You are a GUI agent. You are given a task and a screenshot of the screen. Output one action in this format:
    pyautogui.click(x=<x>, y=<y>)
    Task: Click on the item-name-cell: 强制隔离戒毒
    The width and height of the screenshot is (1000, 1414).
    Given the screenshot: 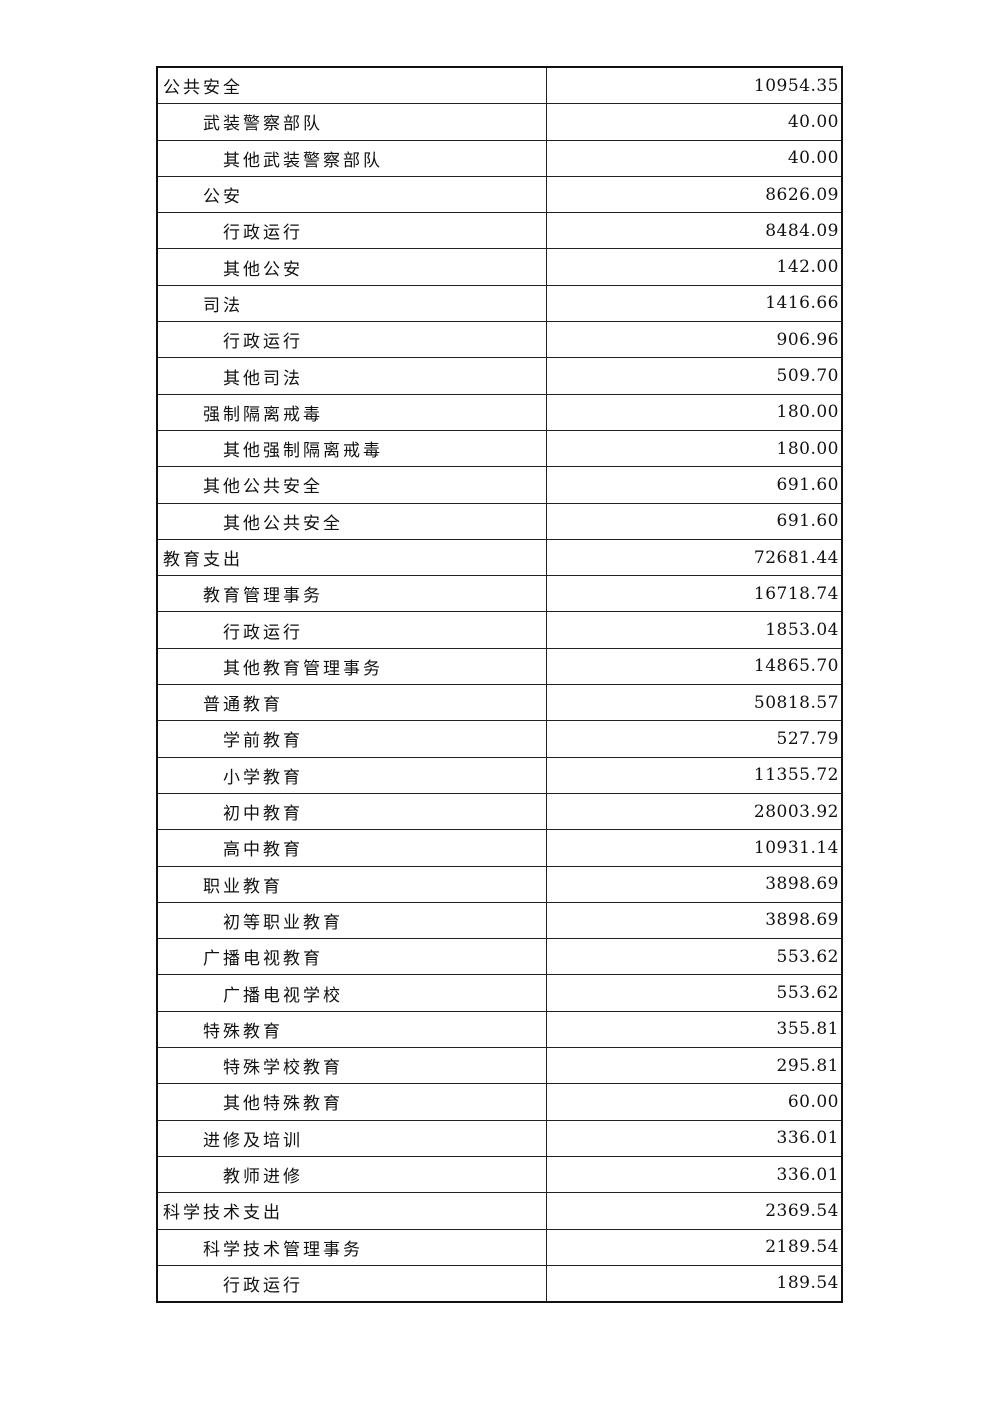 What is the action you would take?
    pyautogui.click(x=351, y=412)
    